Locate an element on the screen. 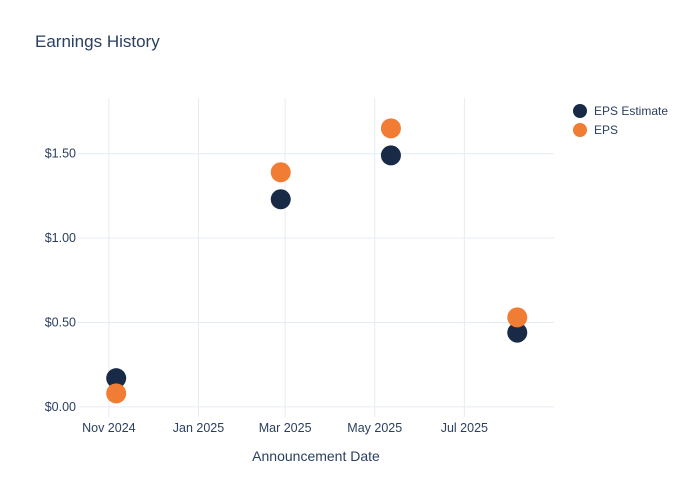 The width and height of the screenshot is (700, 500). x-axis-title: Announcement Date is located at coordinates (316, 456).